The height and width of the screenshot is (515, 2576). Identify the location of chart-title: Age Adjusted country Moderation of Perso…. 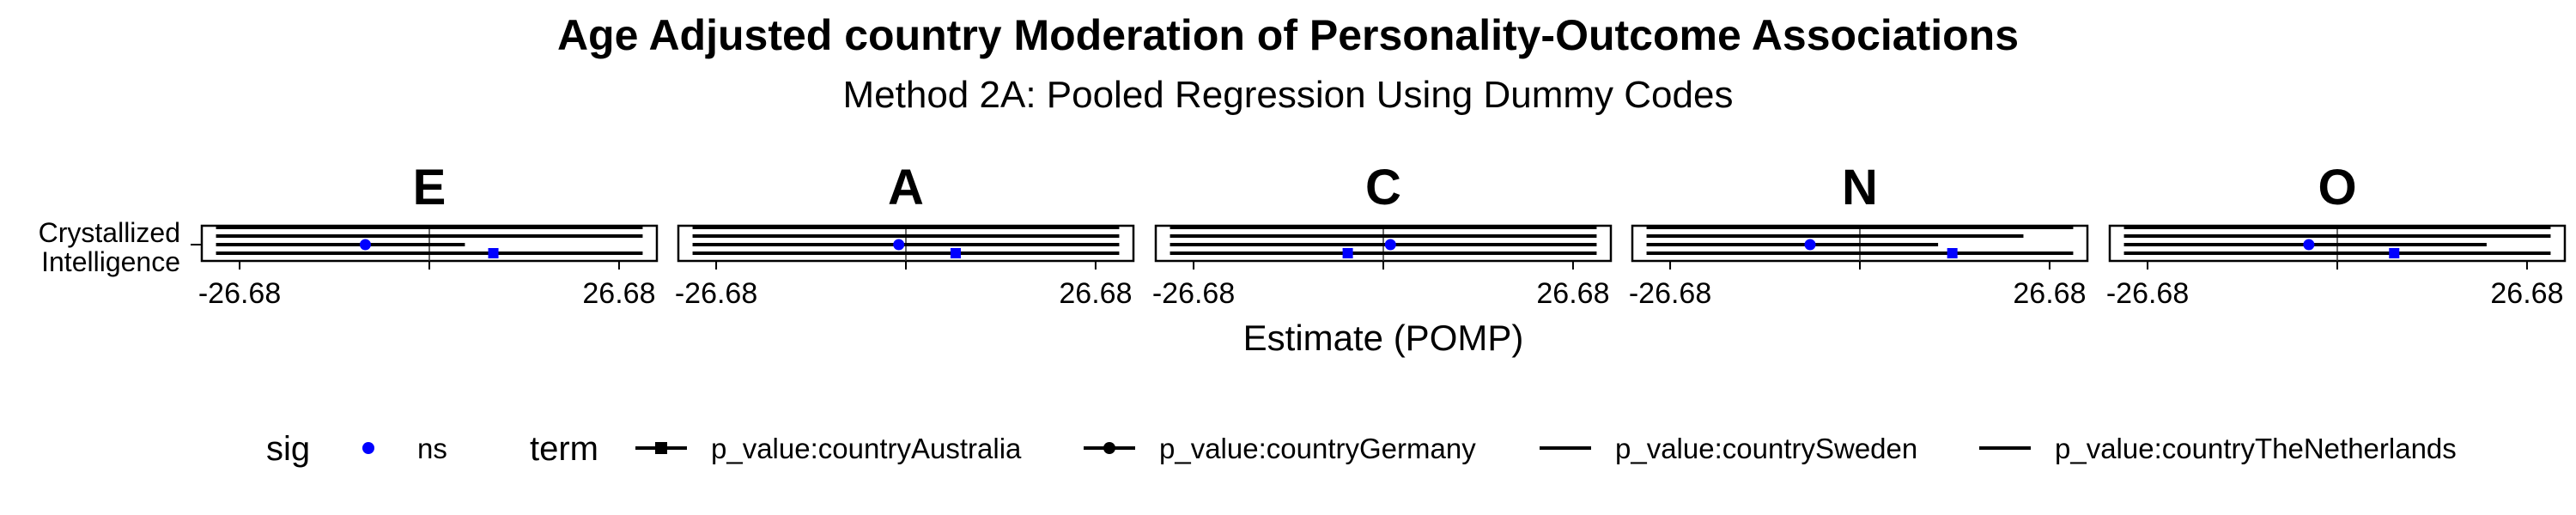
(1288, 35).